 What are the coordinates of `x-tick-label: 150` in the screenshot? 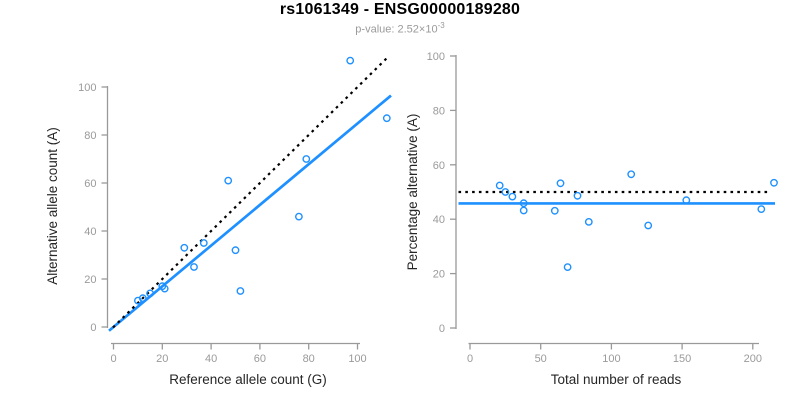 It's located at (682, 359).